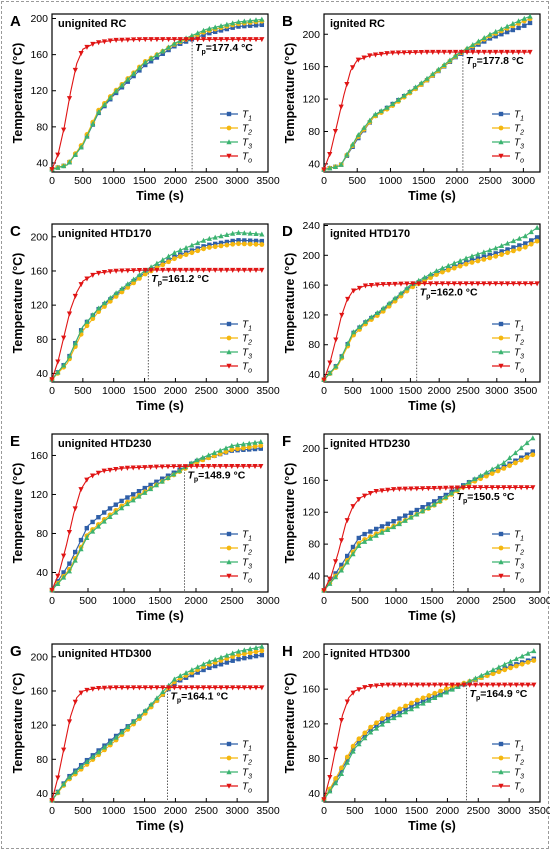 This screenshot has height=851, width=550. Describe the element at coordinates (432, 616) in the screenshot. I see `x-axis-label: Time (s)` at that location.